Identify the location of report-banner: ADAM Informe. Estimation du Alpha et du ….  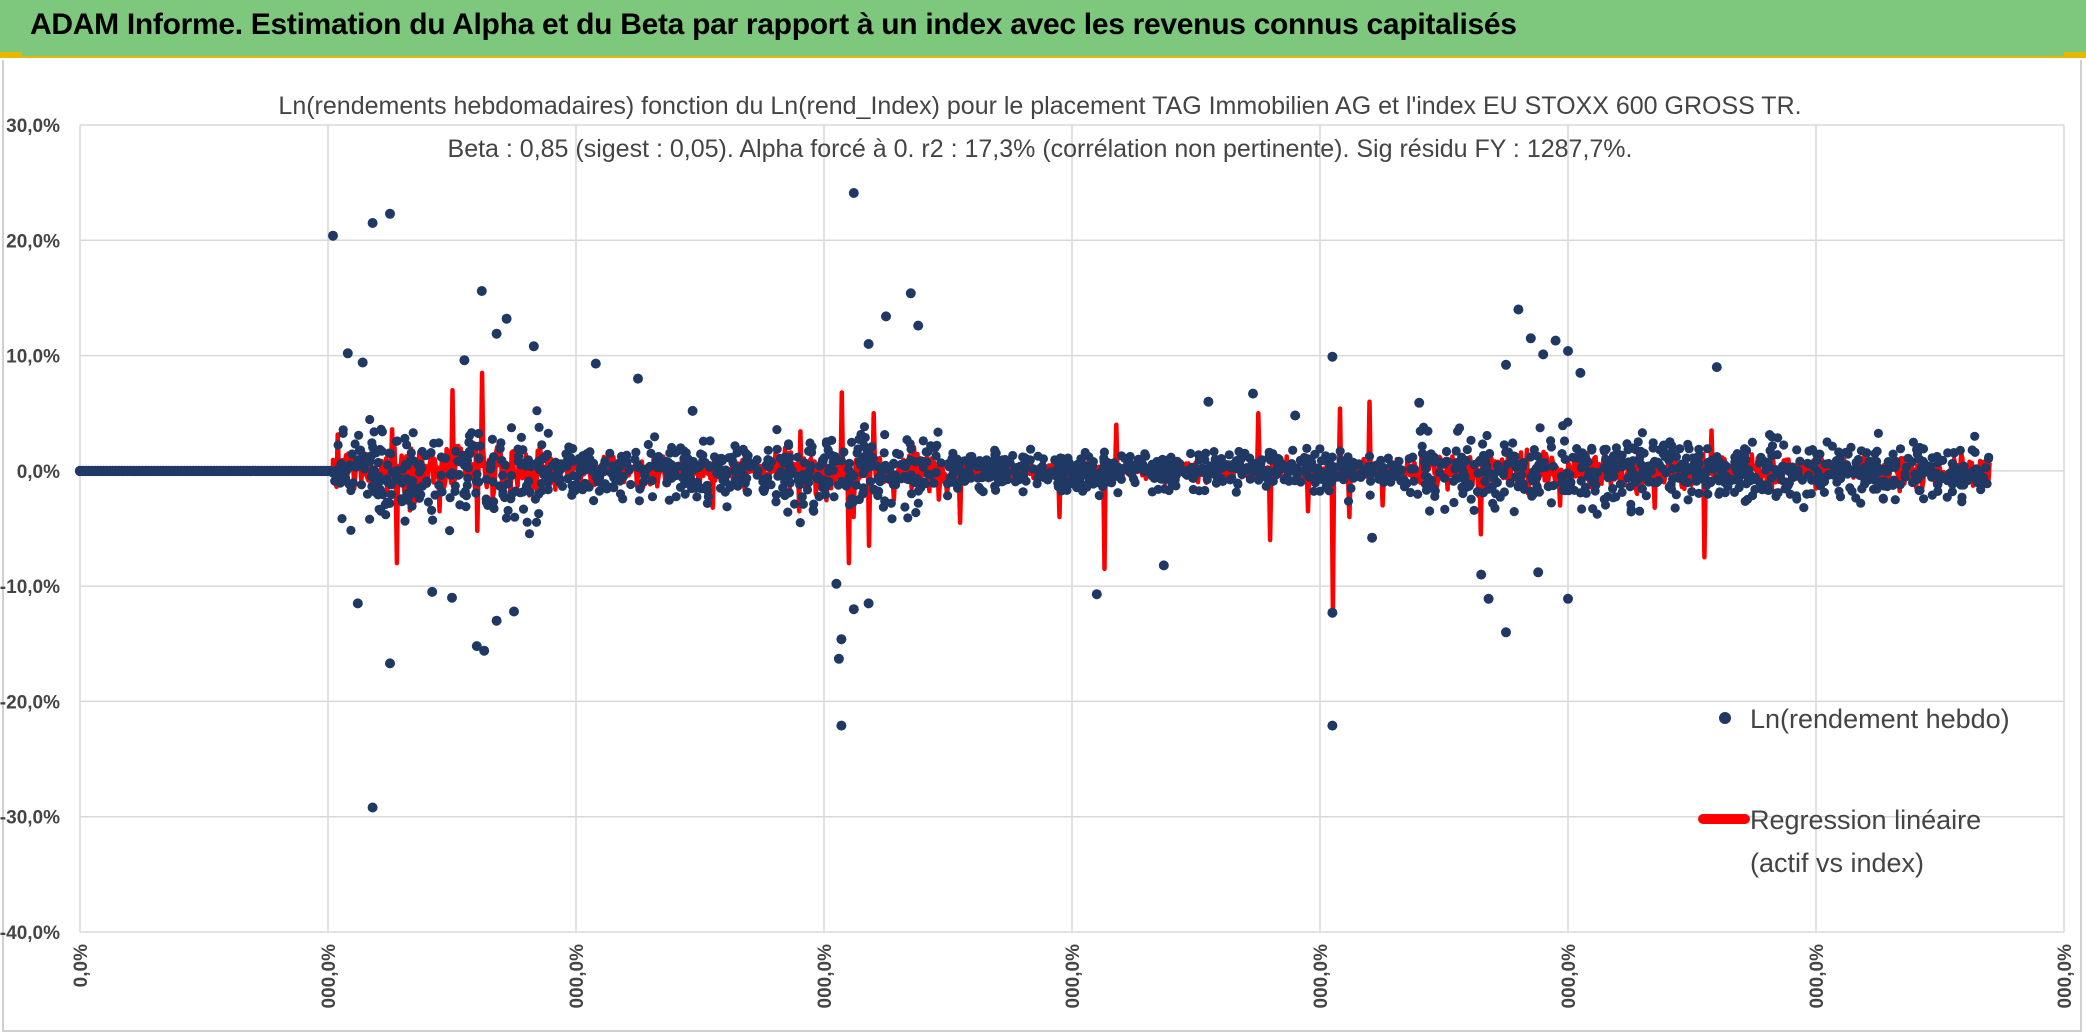
(1043, 29).